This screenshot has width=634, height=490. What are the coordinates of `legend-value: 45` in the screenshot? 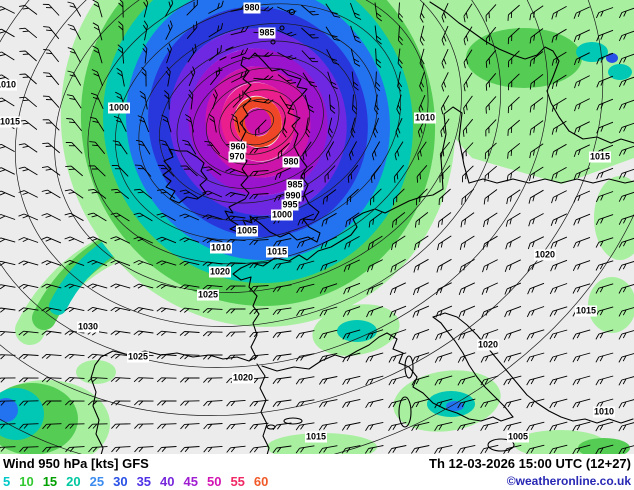 It's located at (190, 481).